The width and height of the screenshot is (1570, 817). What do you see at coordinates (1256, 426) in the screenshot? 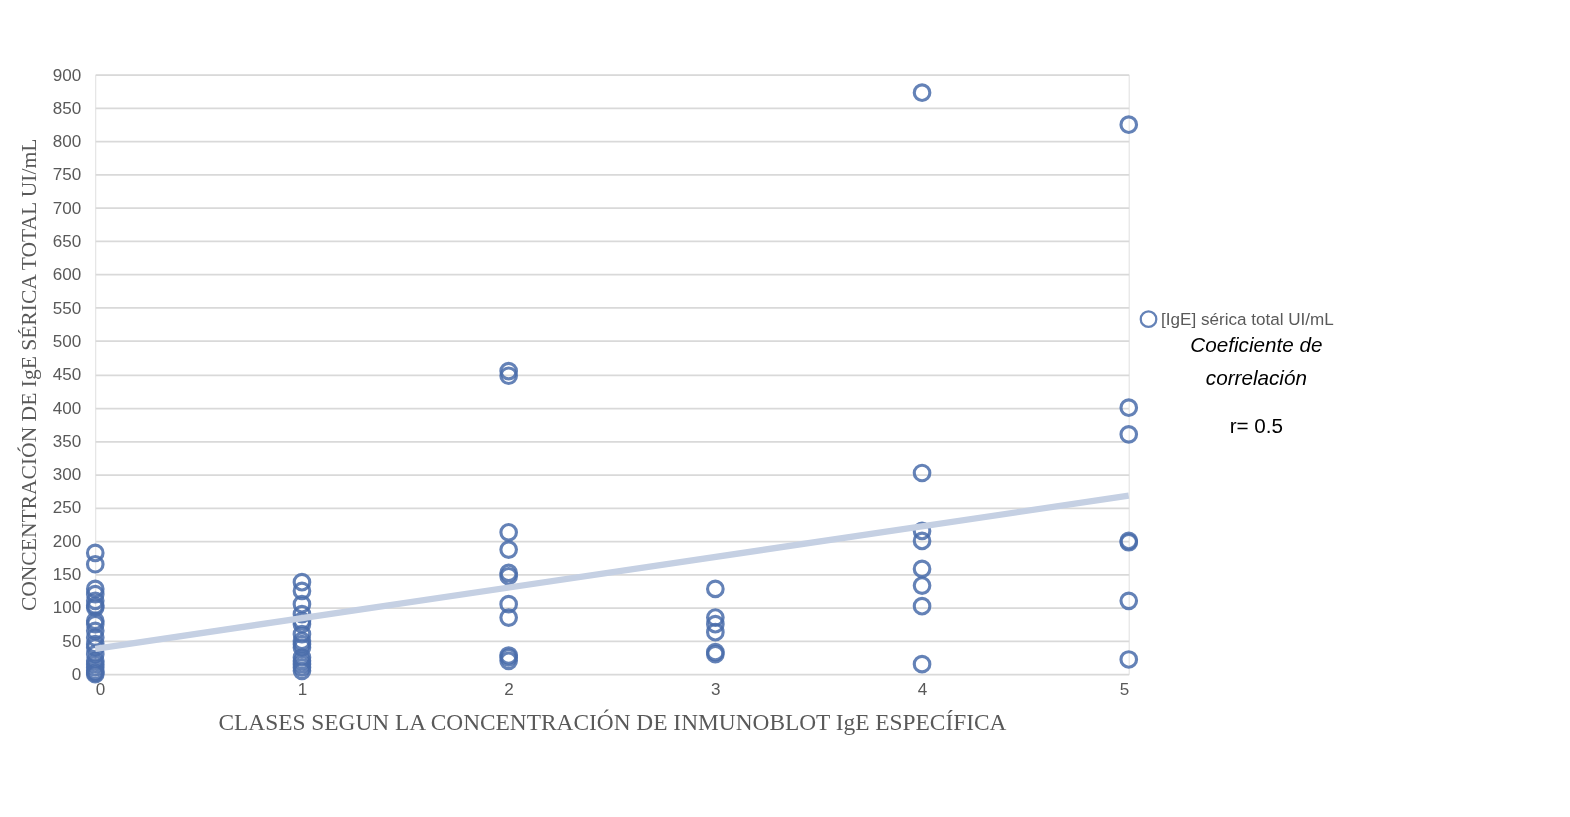
I see `text: r= 0.5` at bounding box center [1256, 426].